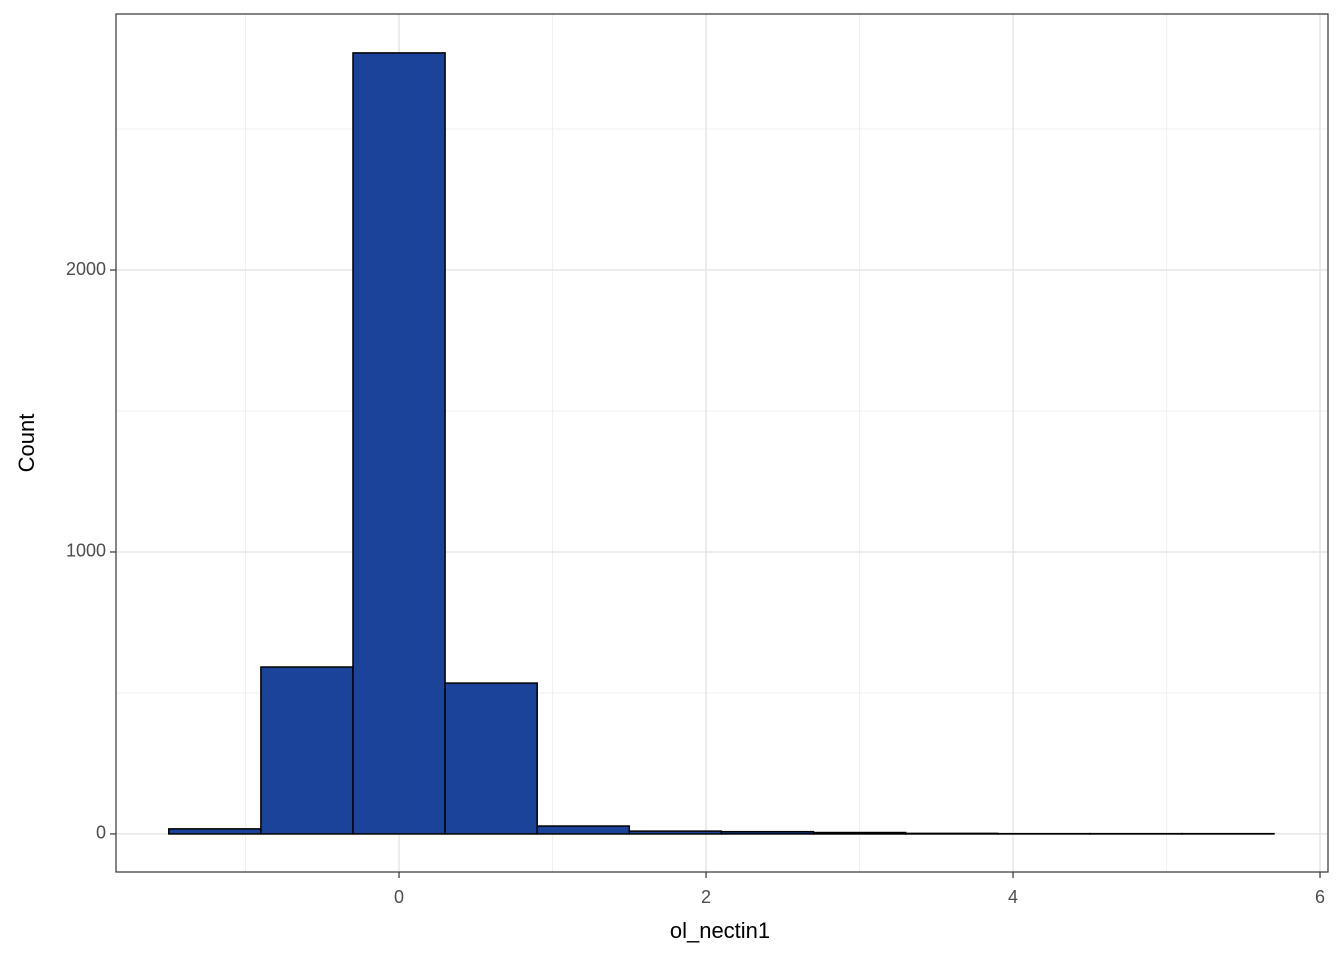  What do you see at coordinates (26, 443) in the screenshot?
I see `y-axis-title: Count` at bounding box center [26, 443].